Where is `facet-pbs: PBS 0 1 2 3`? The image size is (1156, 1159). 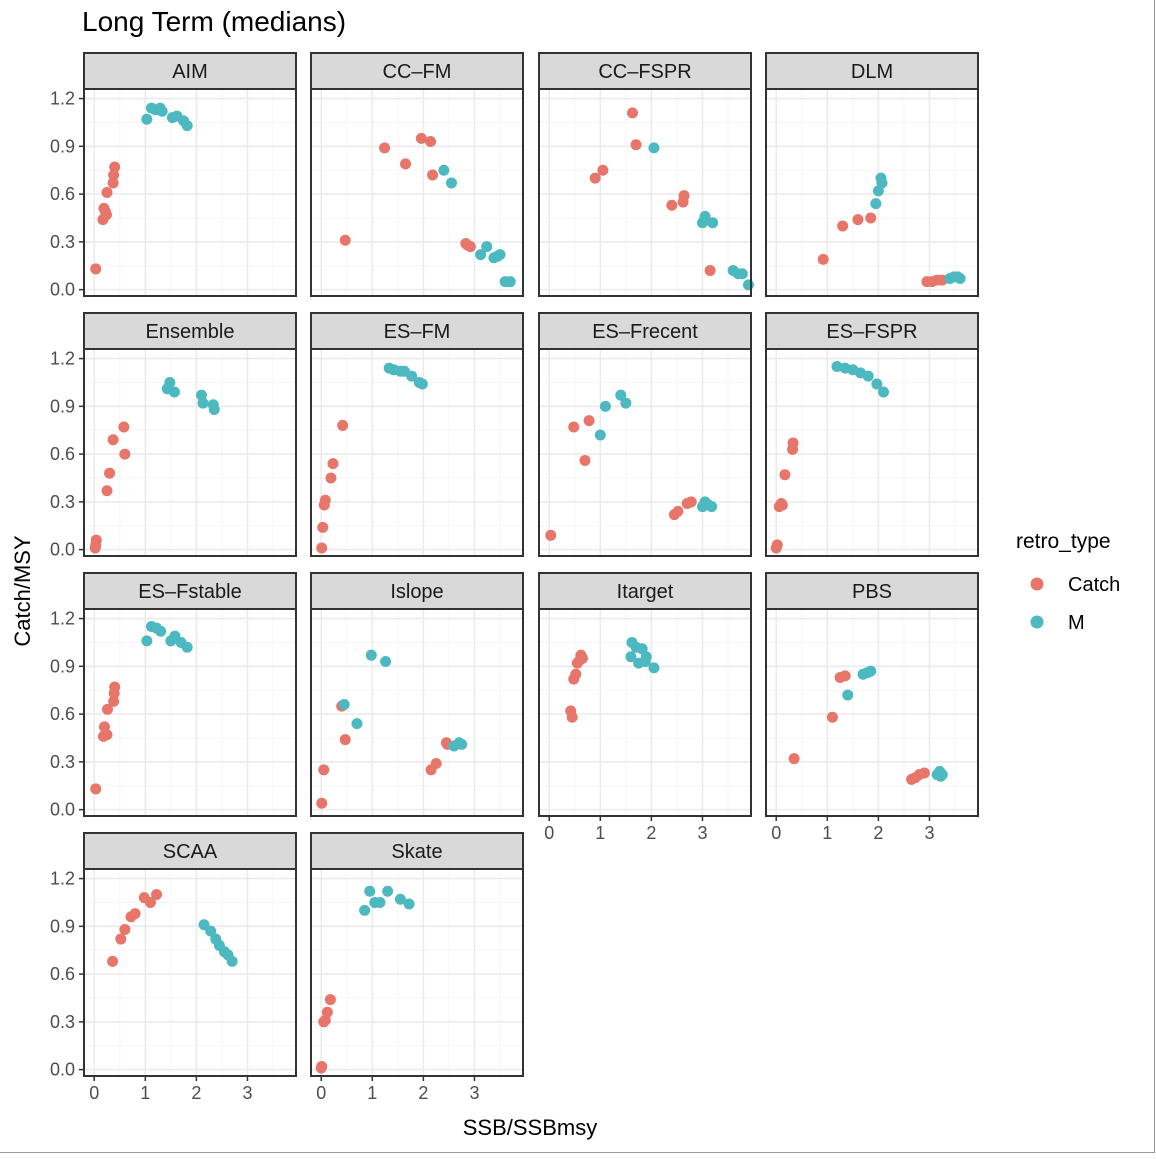
facet-pbs: PBS 0 1 2 3 is located at coordinates (872, 707).